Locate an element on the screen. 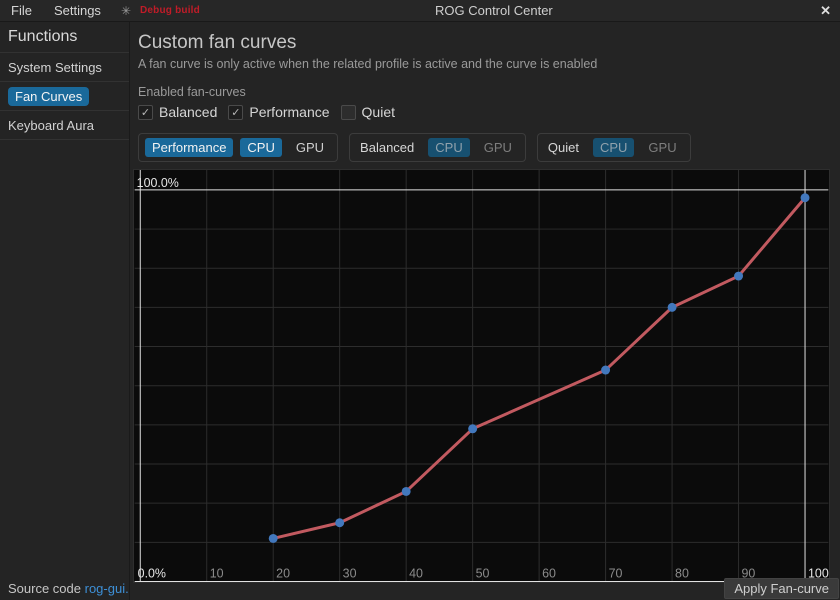 Image resolution: width=840 pixels, height=600 pixels. checkbox-label: Balanced is located at coordinates (188, 112).